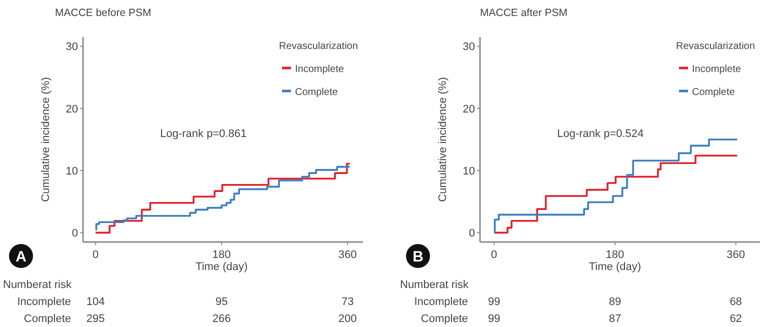  I want to click on annotation: Log-rank p=0.861, so click(203, 134).